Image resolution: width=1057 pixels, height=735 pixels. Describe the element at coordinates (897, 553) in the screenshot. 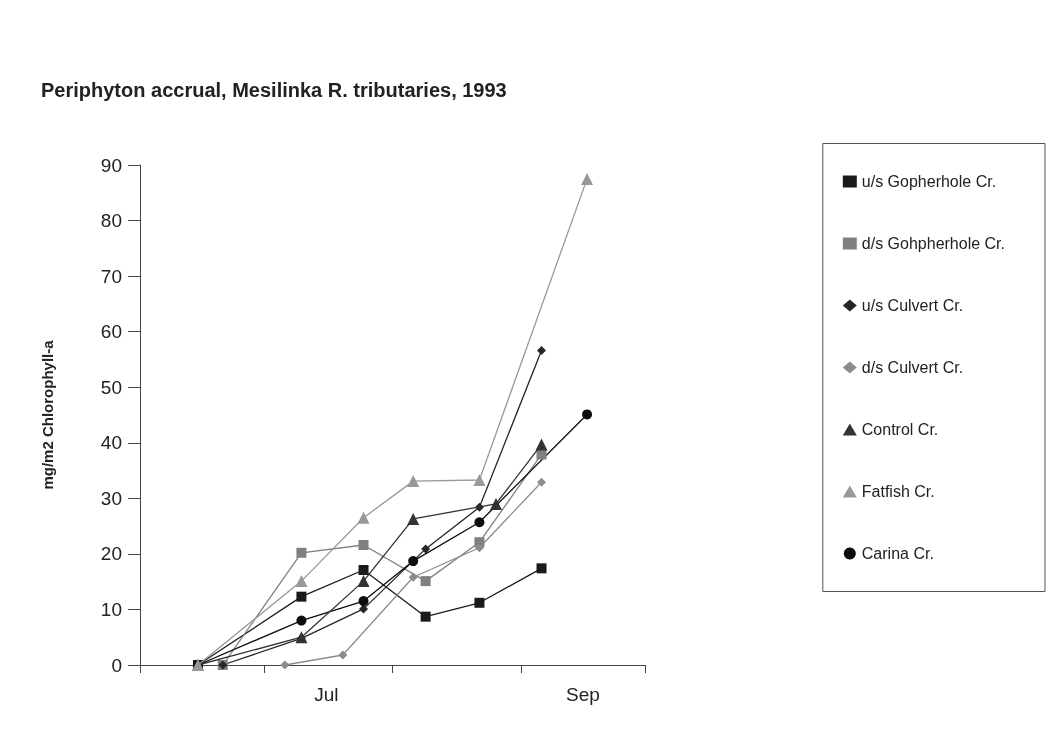

I see `legend-label: Carina Cr.` at that location.